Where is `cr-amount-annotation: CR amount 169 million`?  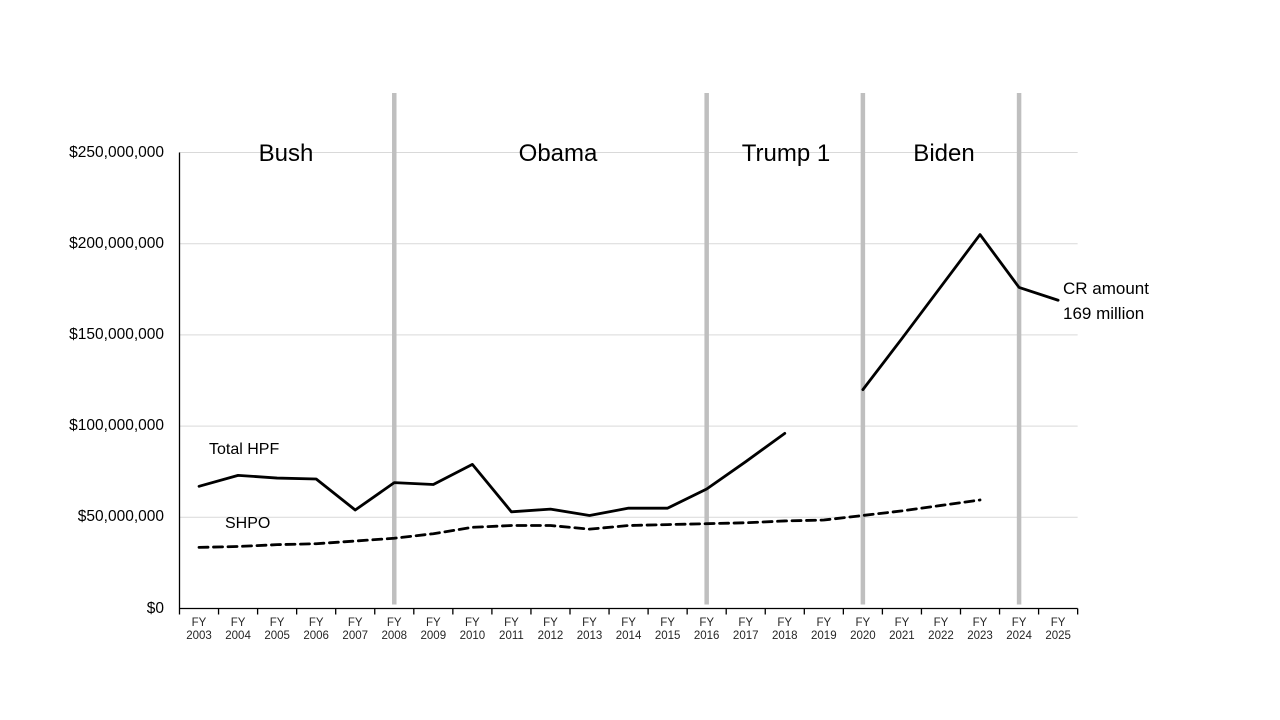
cr-amount-annotation: CR amount 169 million is located at coordinates (1106, 301).